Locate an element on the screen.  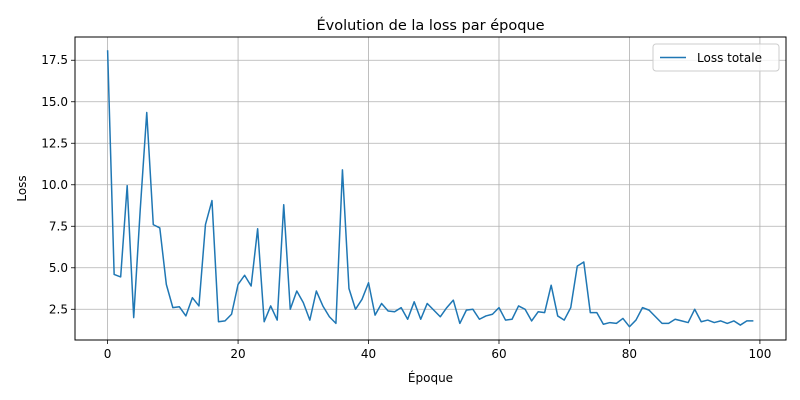
x-tick-label: 0 is located at coordinates (108, 354).